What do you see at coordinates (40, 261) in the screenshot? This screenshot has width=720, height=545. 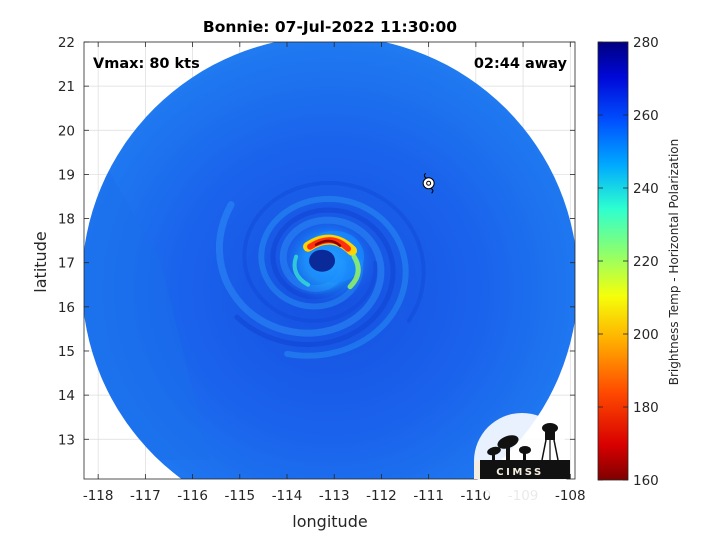 I see `y-axis-label: latitude` at bounding box center [40, 261].